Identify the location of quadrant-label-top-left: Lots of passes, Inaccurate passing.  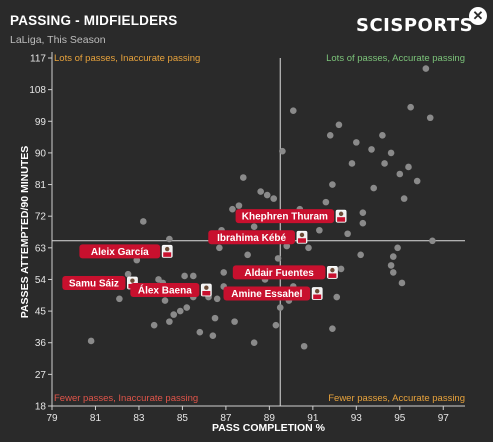
(127, 58).